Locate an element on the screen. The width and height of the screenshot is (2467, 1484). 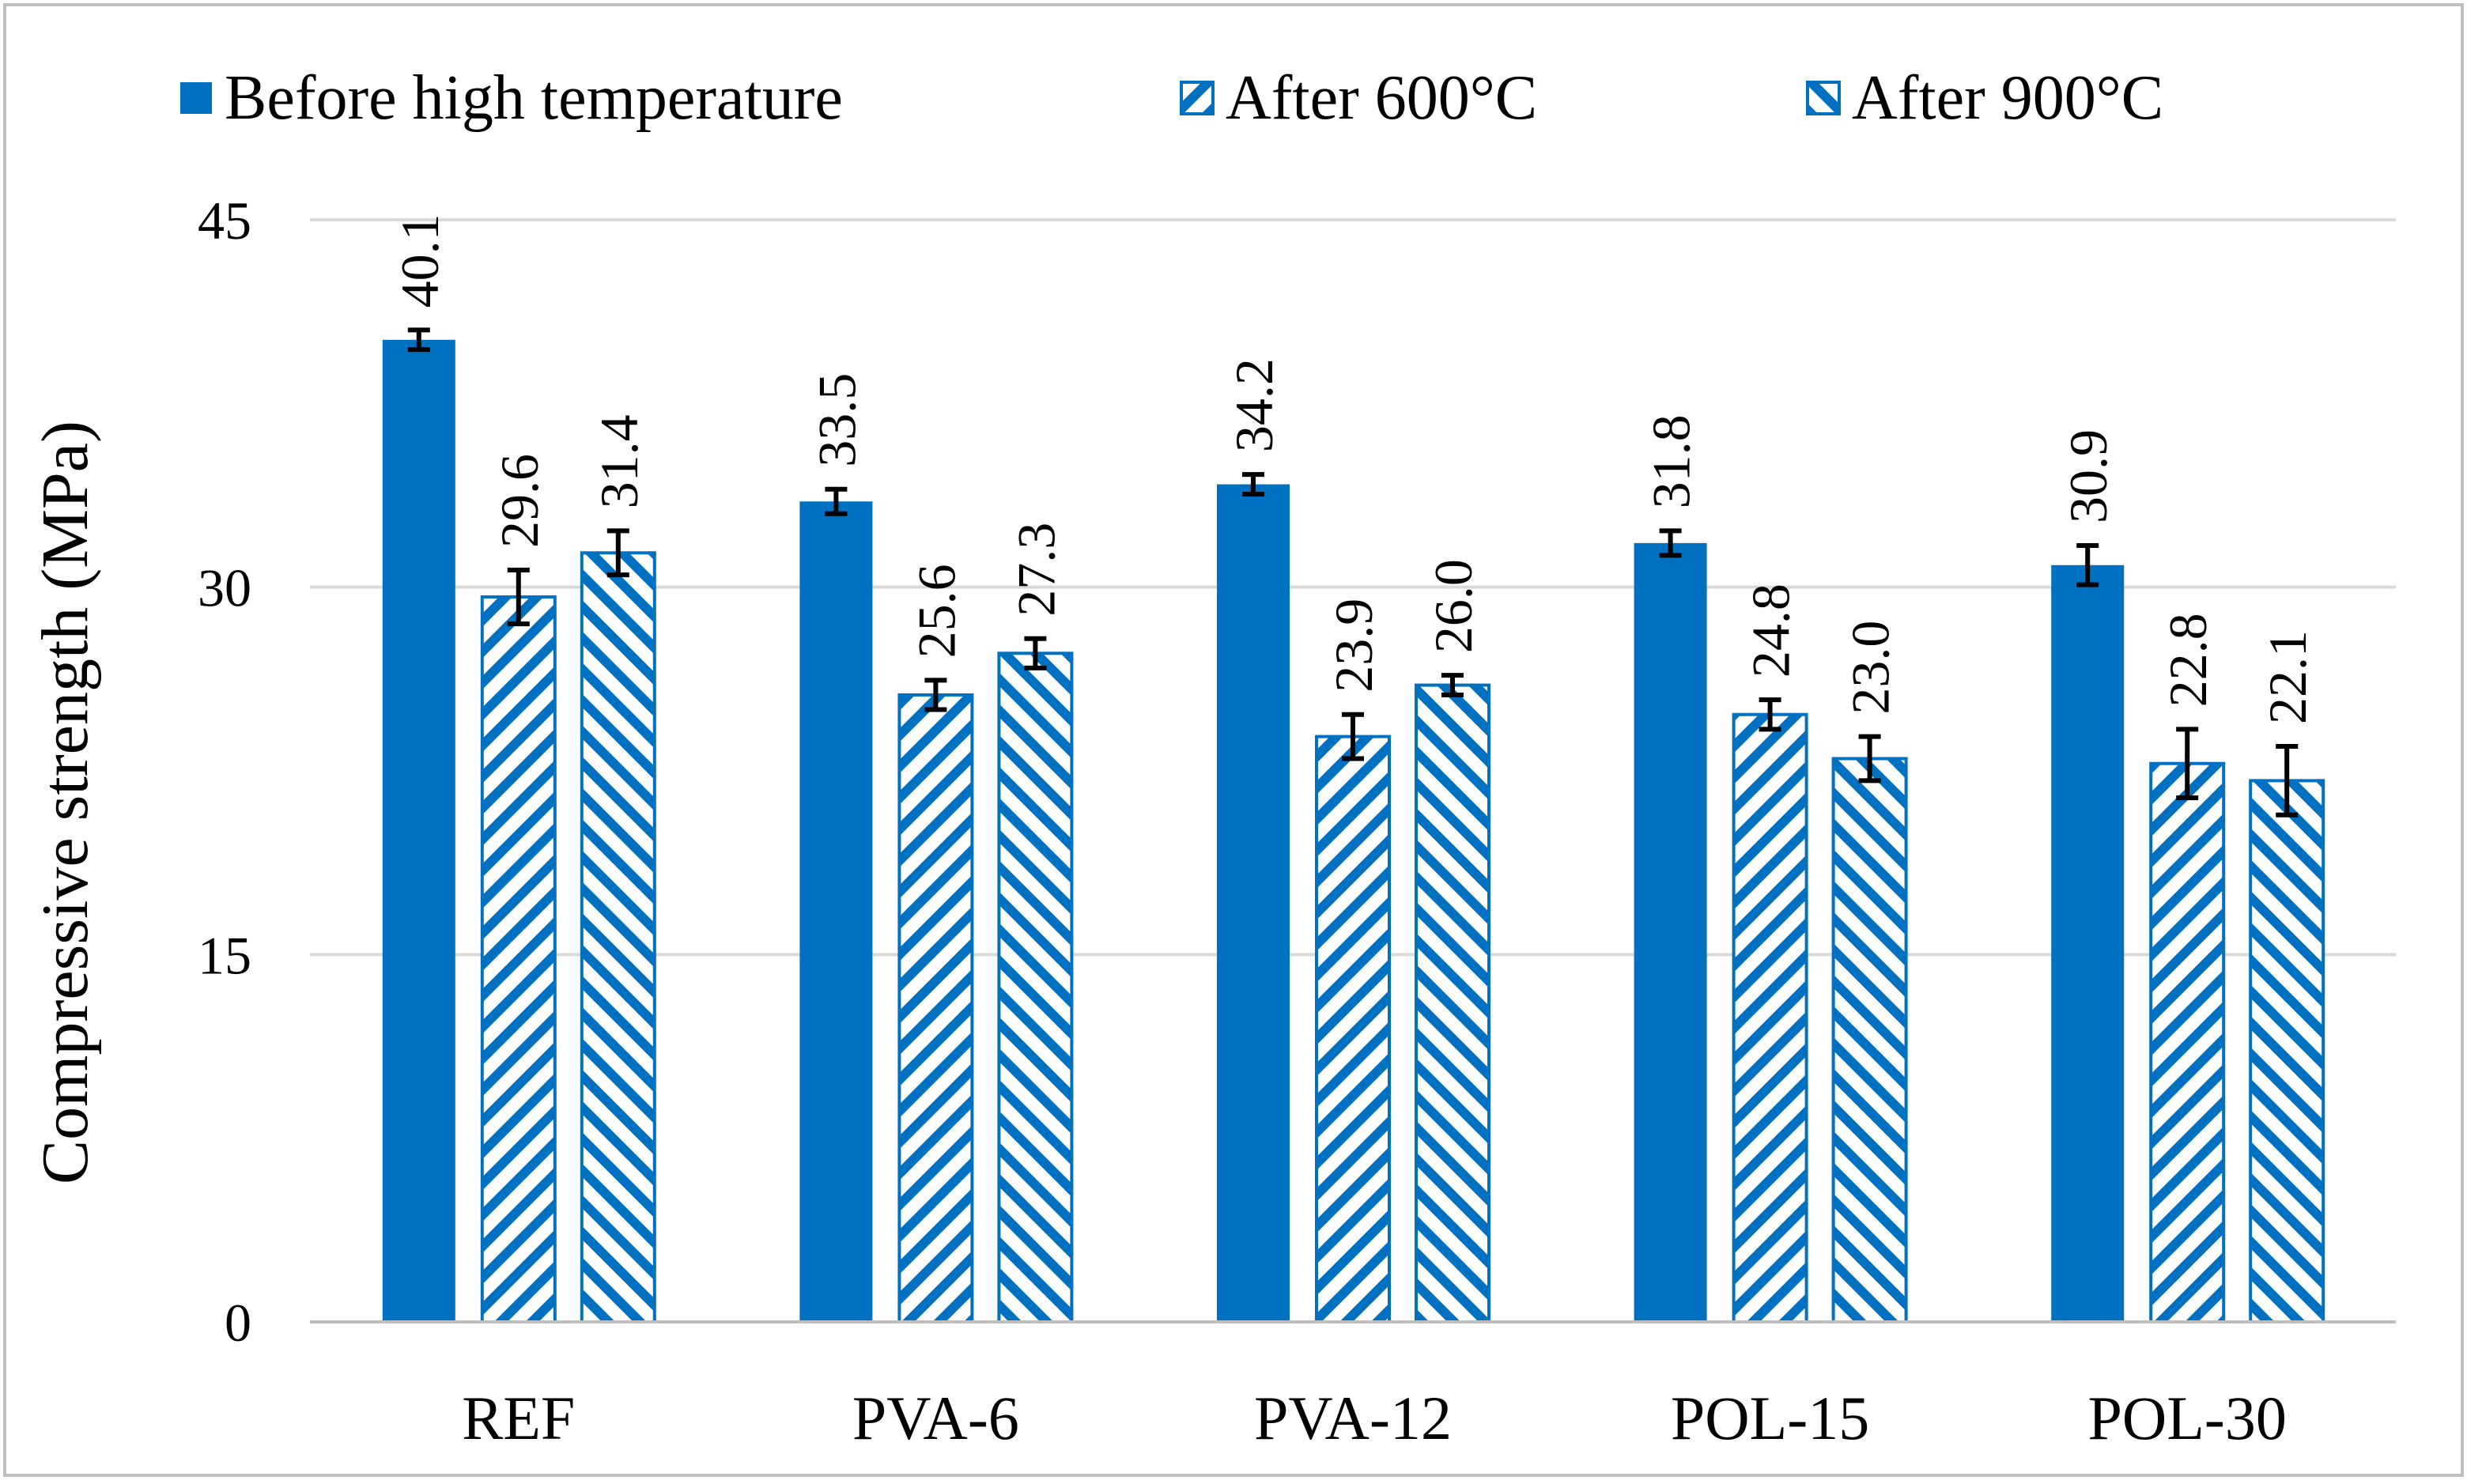
data-label: 22.8 is located at coordinates (2188, 660).